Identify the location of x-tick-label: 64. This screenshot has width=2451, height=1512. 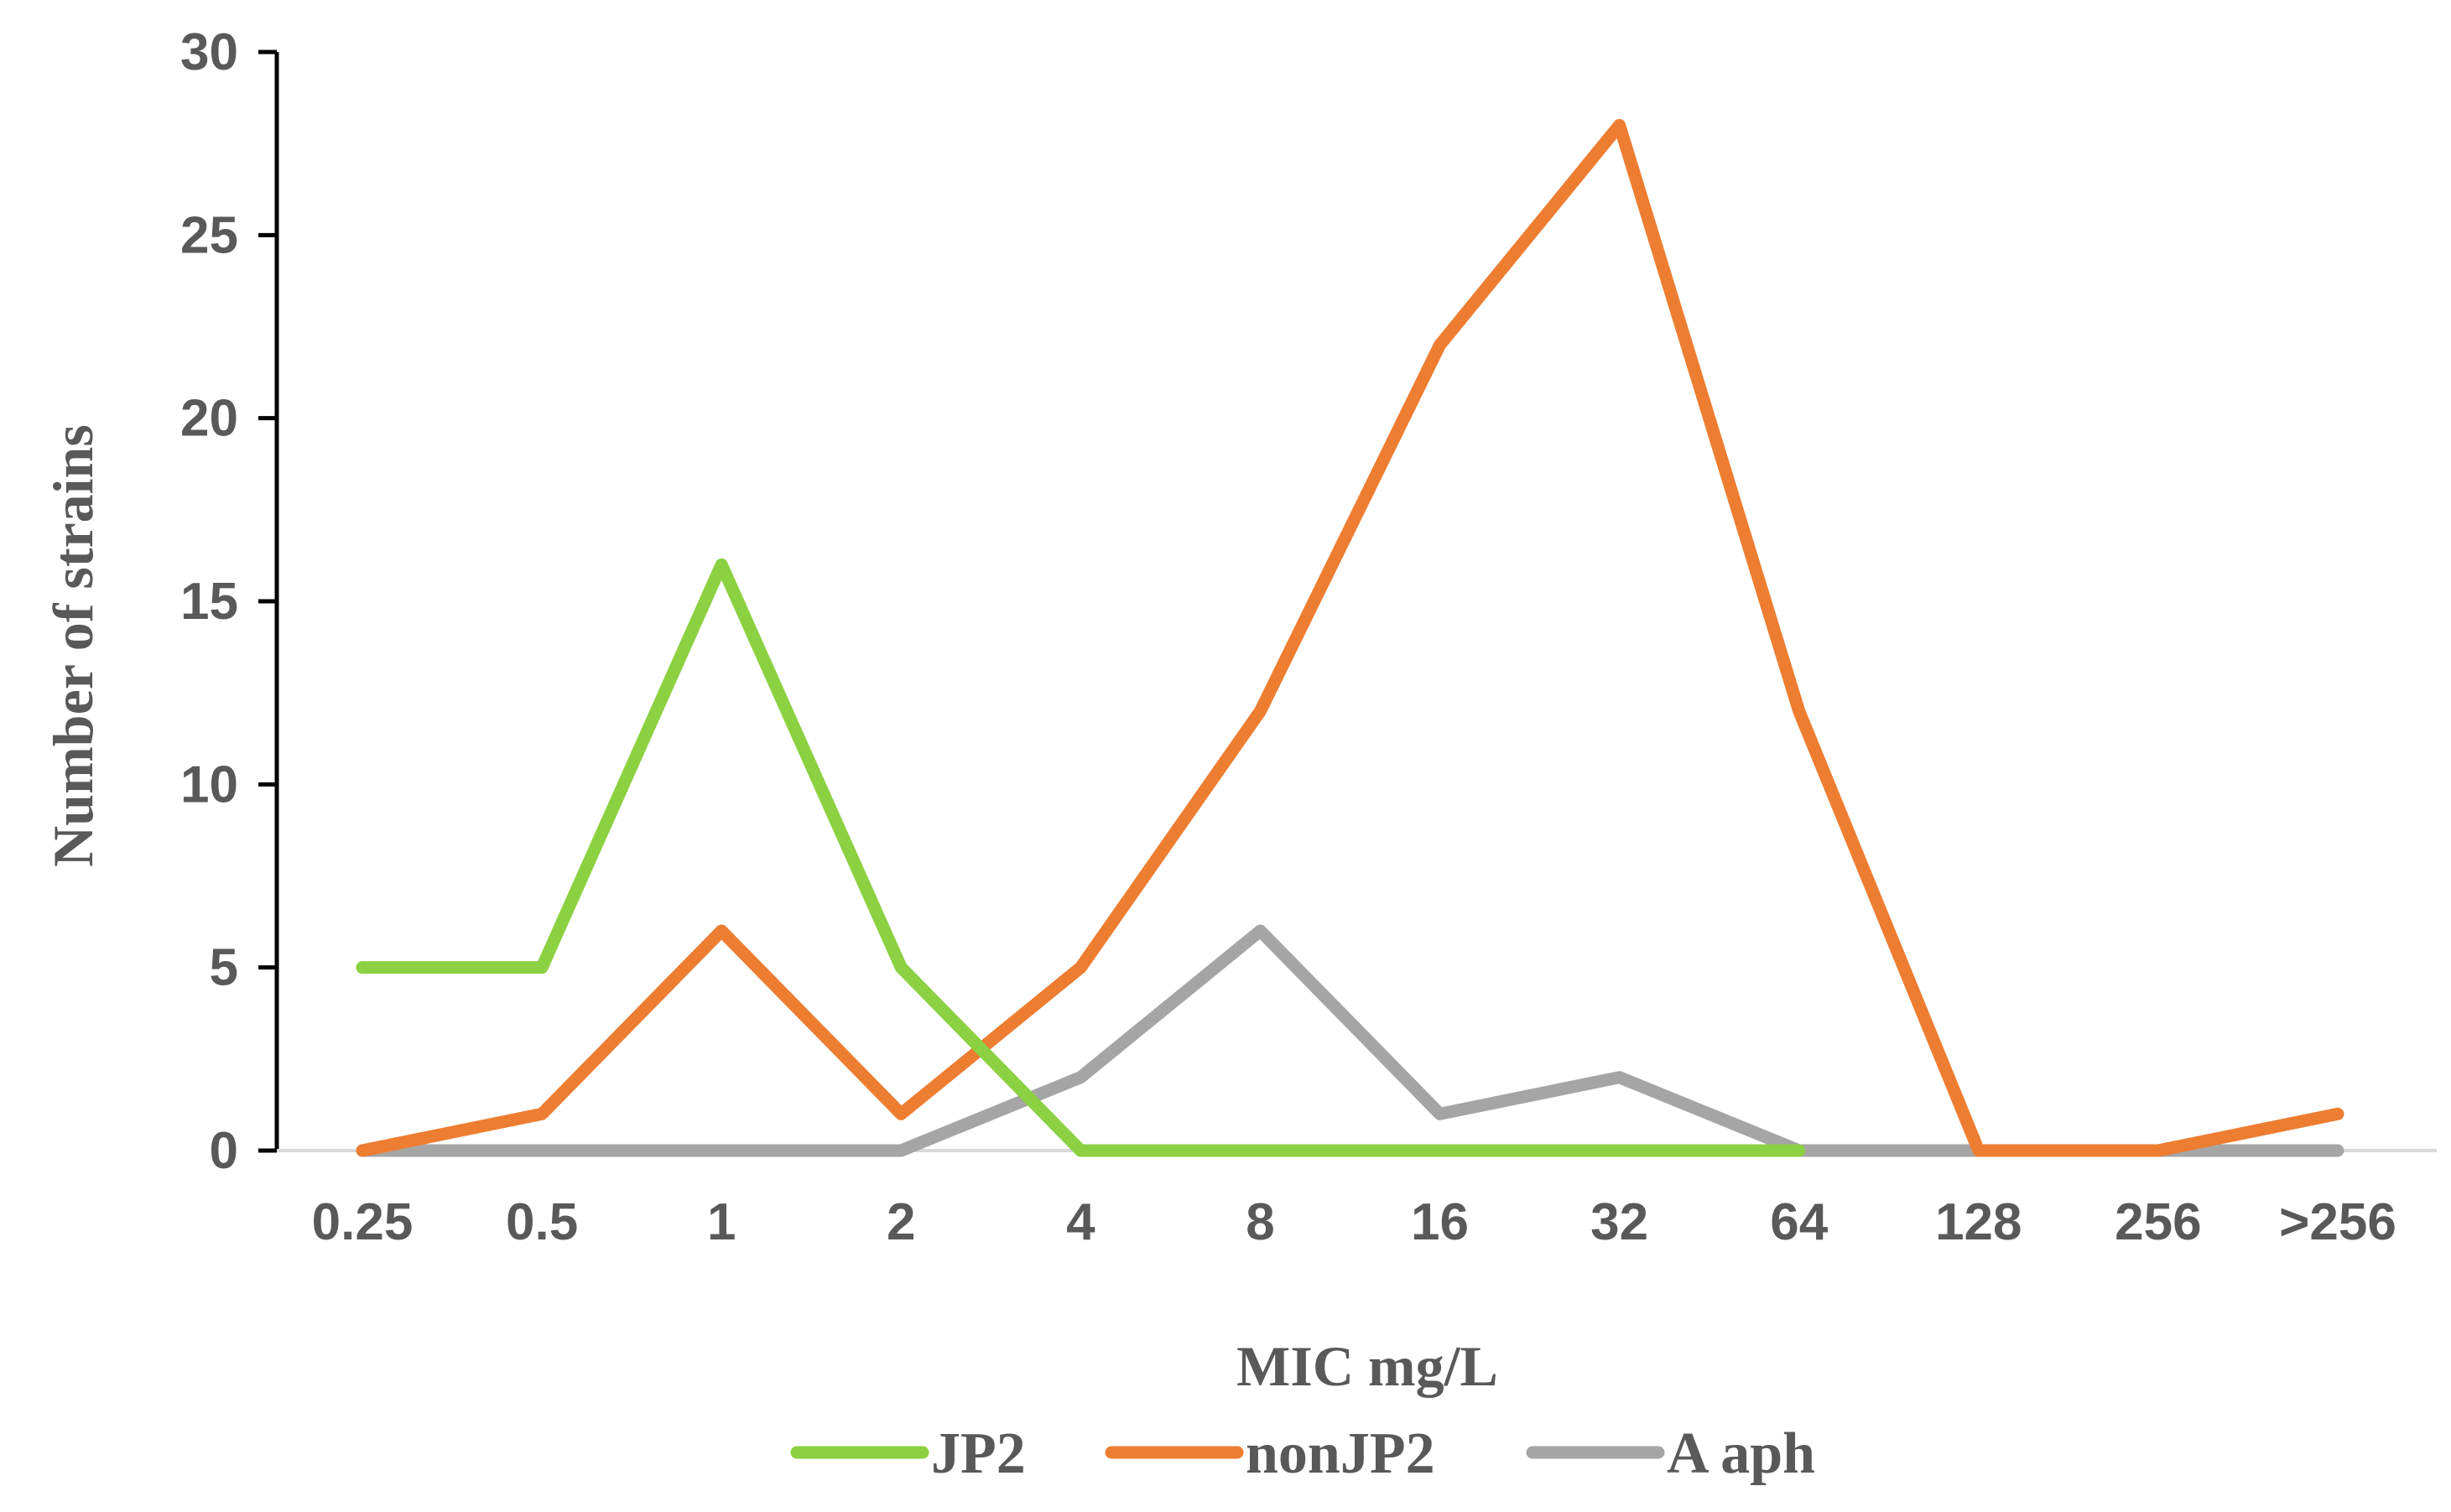
(1799, 1222).